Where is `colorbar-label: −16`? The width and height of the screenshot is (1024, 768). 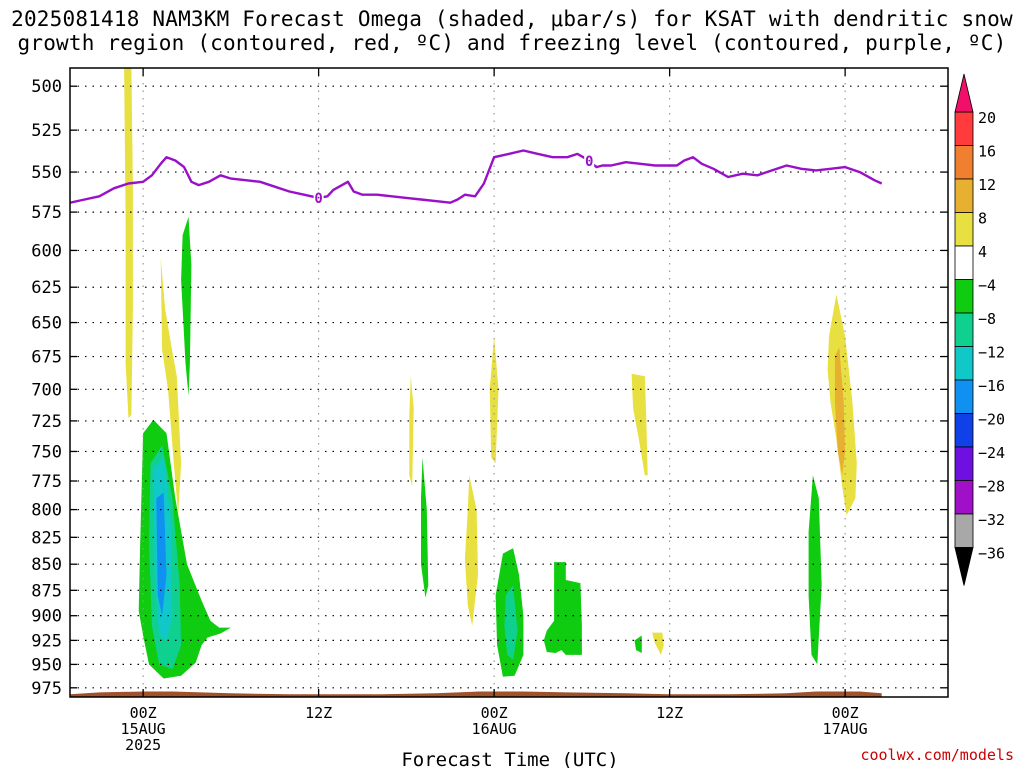 colorbar-label: −16 is located at coordinates (991, 386).